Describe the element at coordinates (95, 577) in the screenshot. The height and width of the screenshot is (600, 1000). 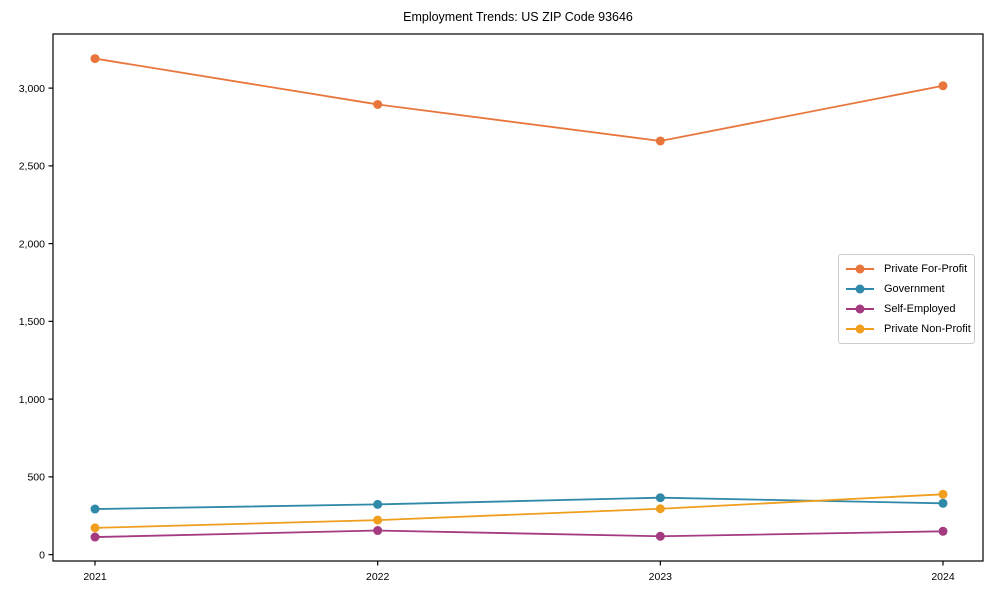
I see `x-tick-label: 2021` at that location.